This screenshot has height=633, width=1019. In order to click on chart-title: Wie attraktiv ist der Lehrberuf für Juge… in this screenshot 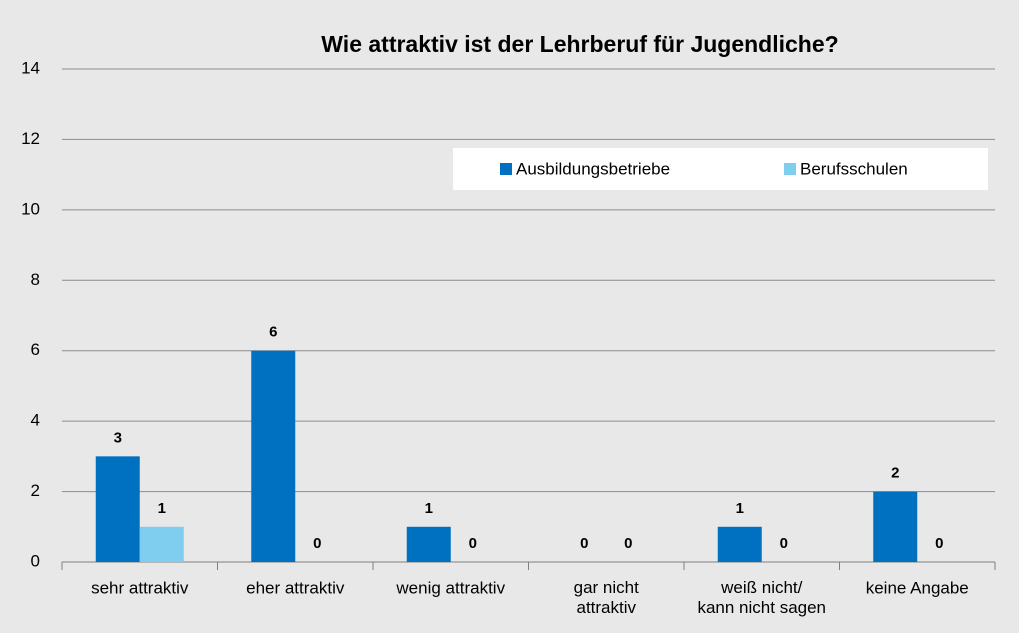, I will do `click(579, 44)`.